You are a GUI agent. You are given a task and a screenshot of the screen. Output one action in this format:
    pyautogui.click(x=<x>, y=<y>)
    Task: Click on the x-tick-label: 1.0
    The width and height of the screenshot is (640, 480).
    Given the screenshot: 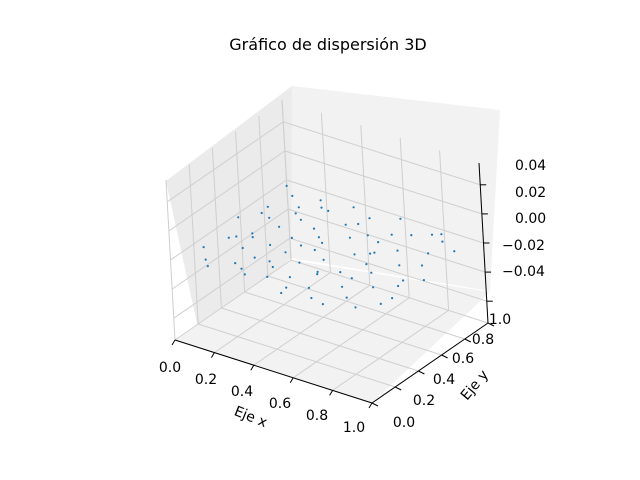 What is the action you would take?
    pyautogui.click(x=354, y=428)
    